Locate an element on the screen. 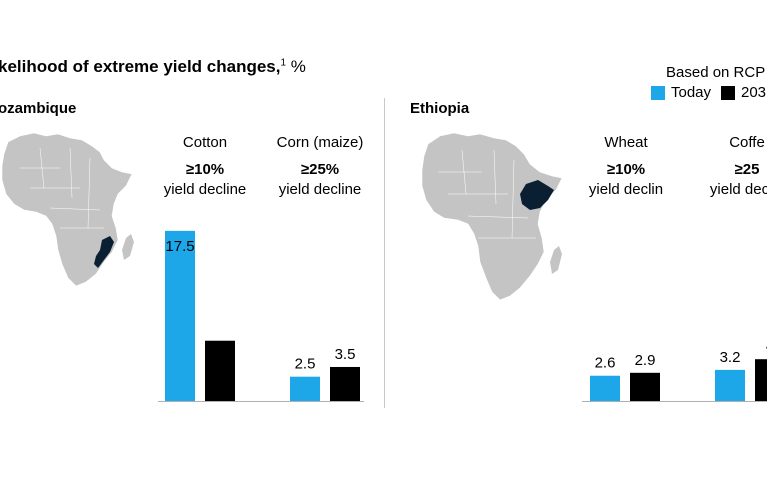 Image resolution: width=767 pixels, height=480 pixels. value-label-0-1-0: 2.5 is located at coordinates (305, 364).